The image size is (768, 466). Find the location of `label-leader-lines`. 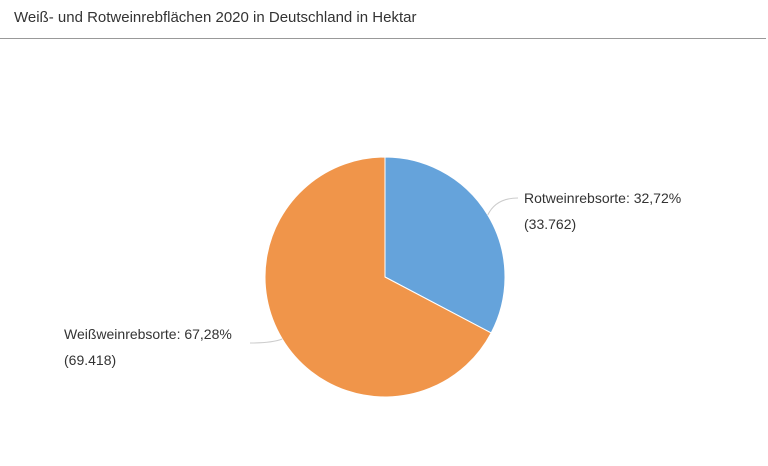

label-leader-lines is located at coordinates (384, 270).